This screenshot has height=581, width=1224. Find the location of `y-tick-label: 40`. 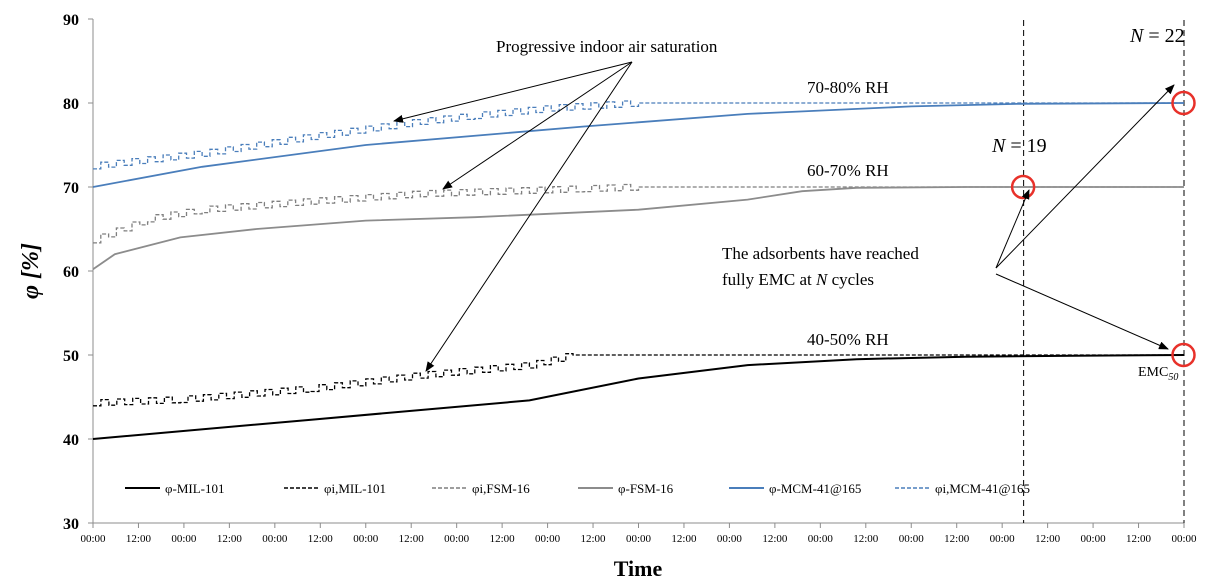

y-tick-label: 40 is located at coordinates (71, 440).